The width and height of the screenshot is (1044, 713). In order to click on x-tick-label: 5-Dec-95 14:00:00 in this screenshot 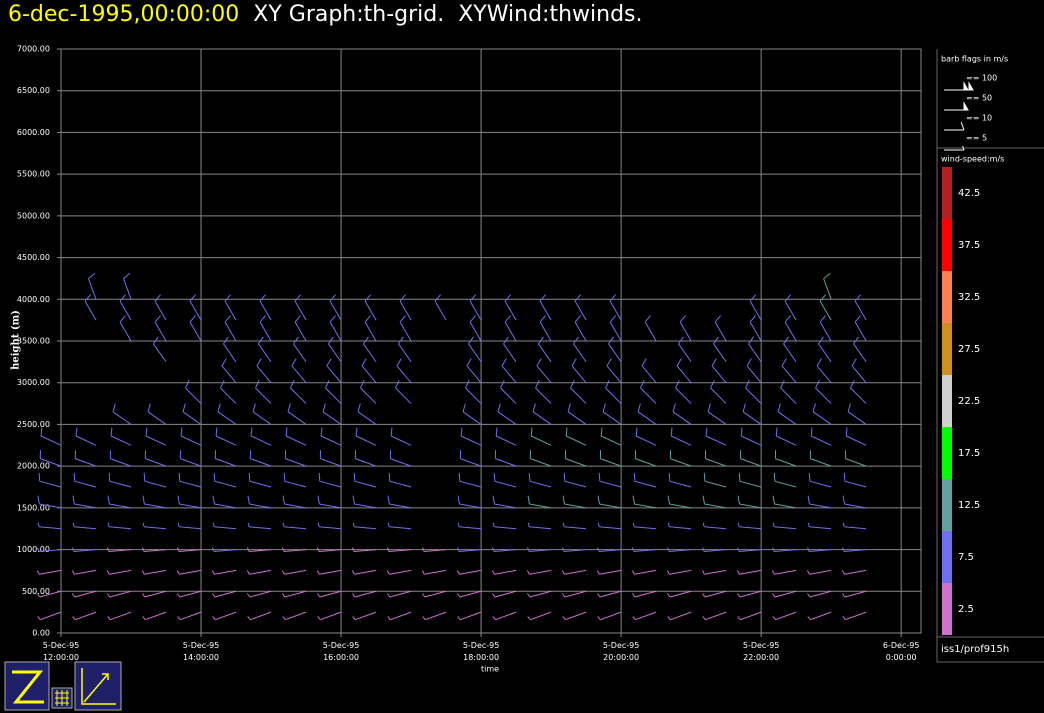, I will do `click(201, 651)`.